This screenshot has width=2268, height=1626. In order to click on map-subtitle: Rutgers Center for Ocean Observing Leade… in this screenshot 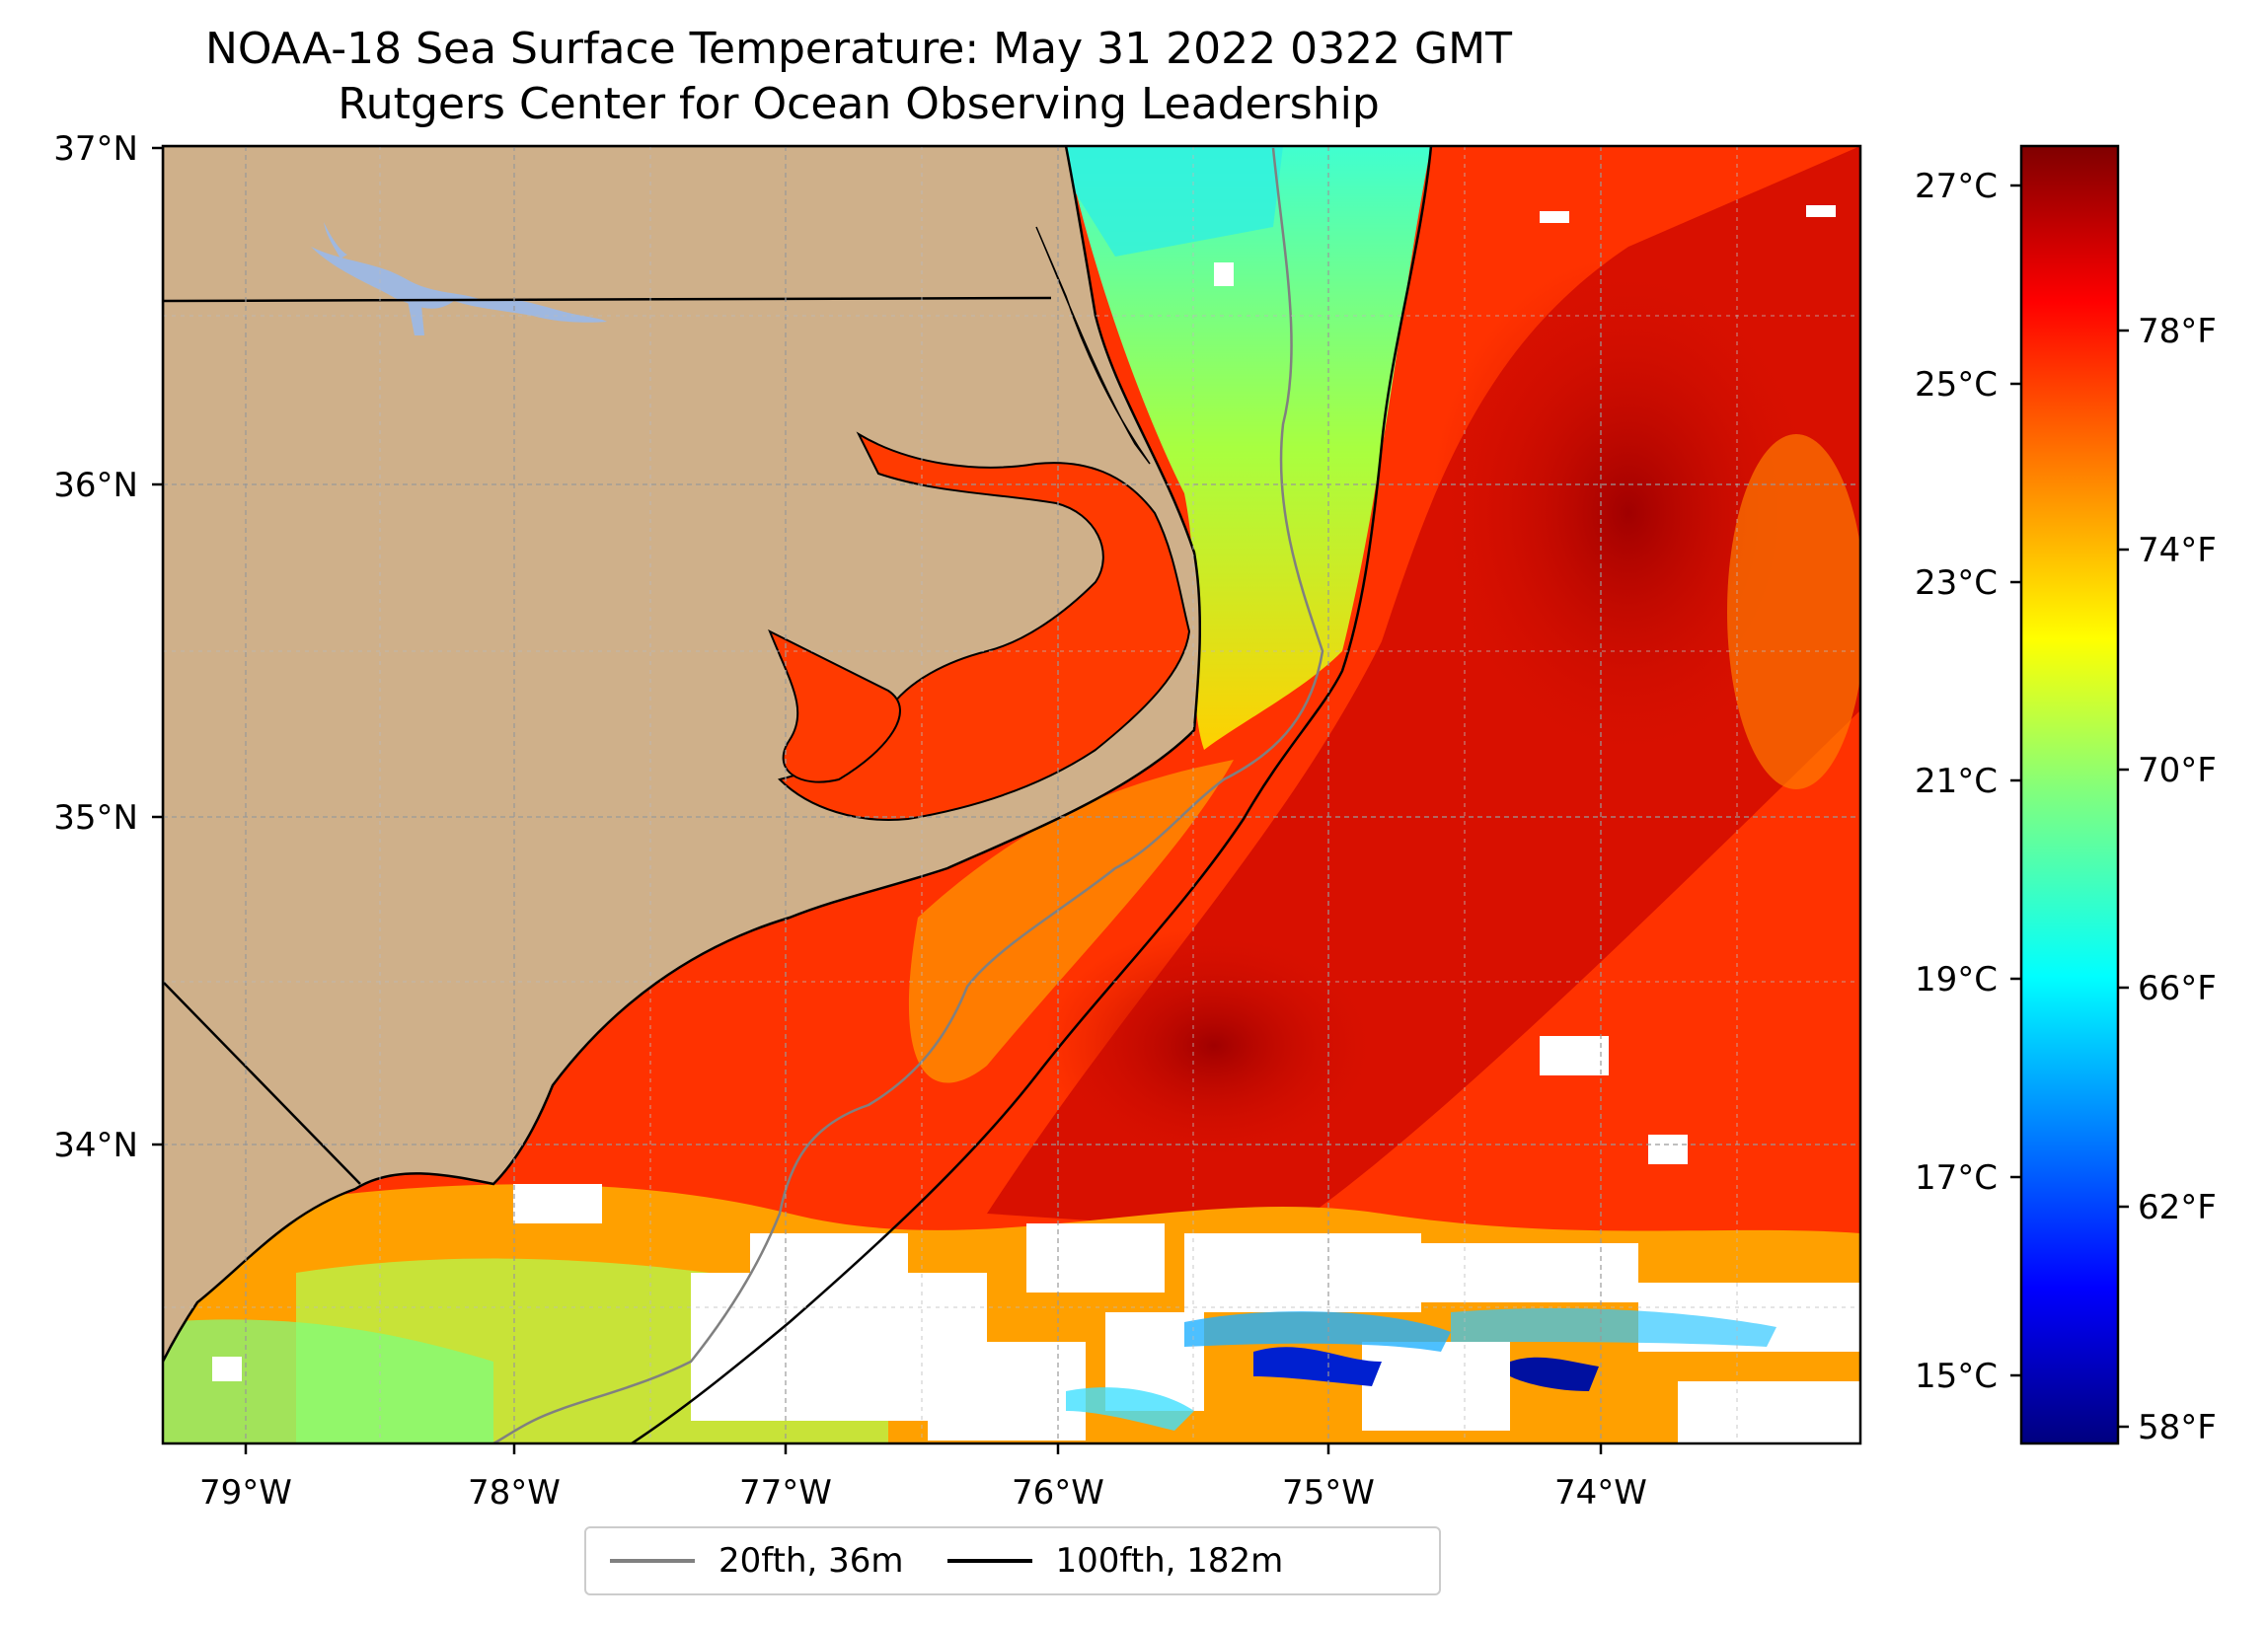, I will do `click(859, 104)`.